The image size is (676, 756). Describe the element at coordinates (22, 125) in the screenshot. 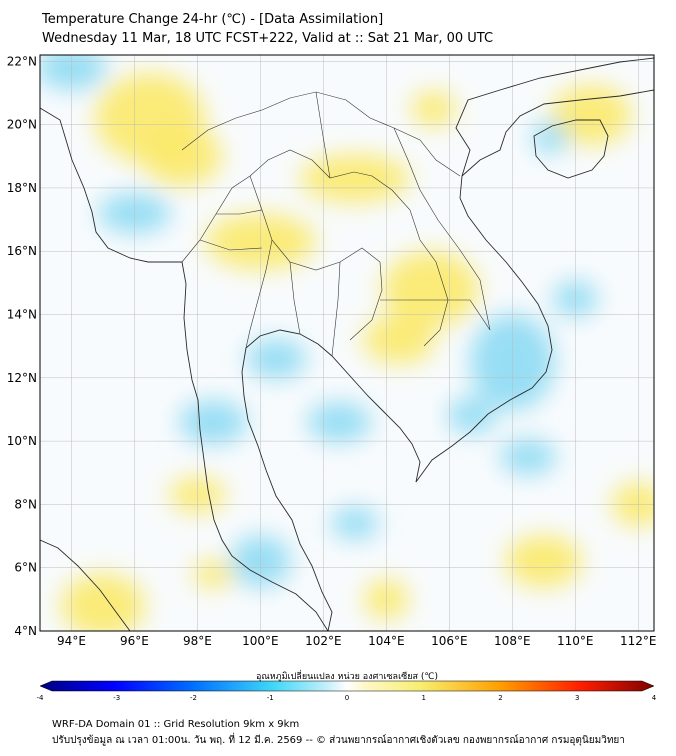

I see `latitude-label: 20°N` at that location.